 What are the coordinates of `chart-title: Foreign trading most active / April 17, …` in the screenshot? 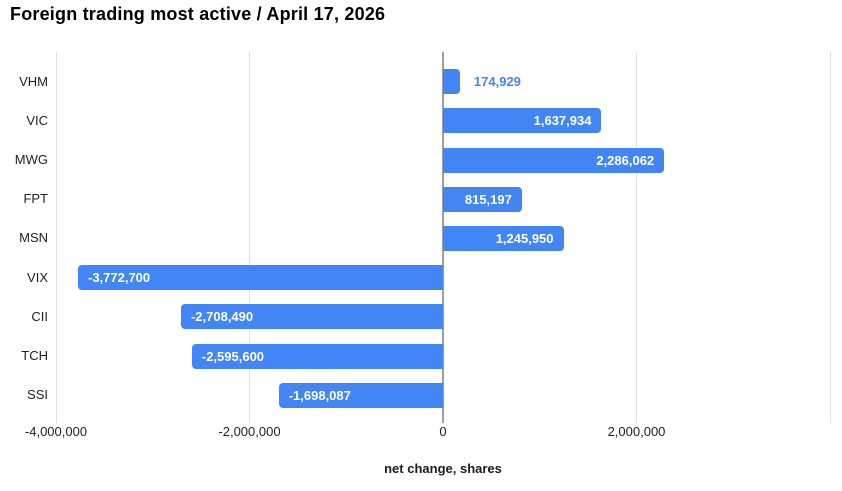 It's located at (198, 14).